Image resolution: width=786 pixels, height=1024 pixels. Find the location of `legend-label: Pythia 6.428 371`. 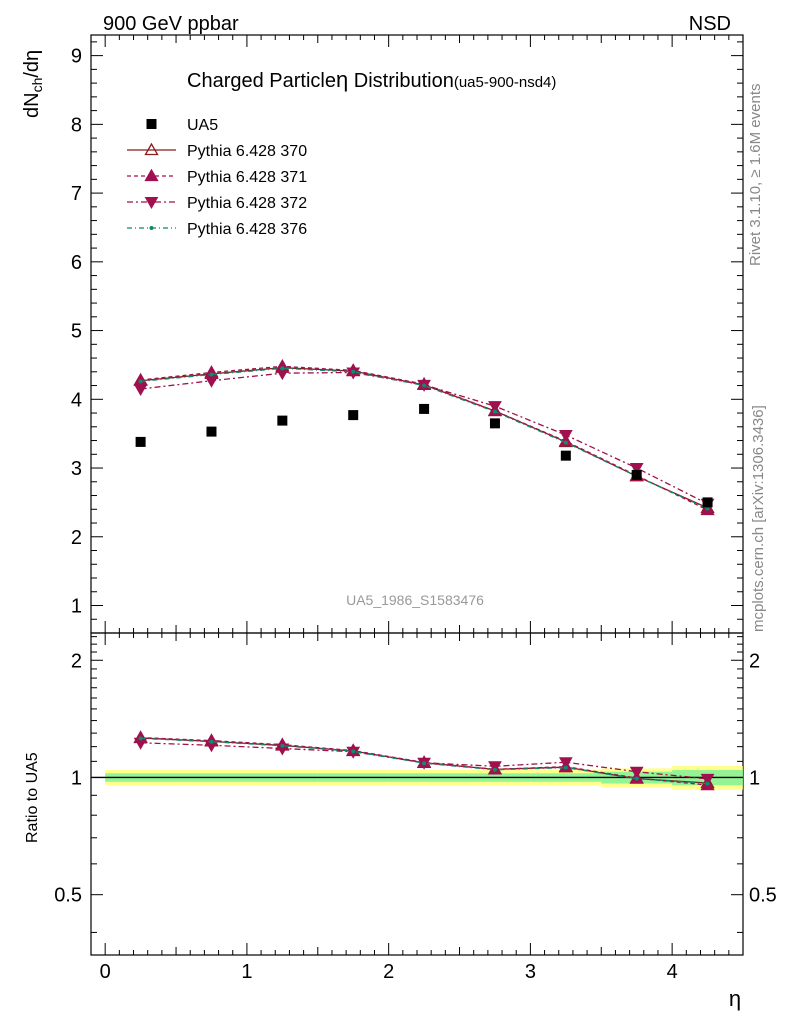

legend-label: Pythia 6.428 371 is located at coordinates (247, 177).